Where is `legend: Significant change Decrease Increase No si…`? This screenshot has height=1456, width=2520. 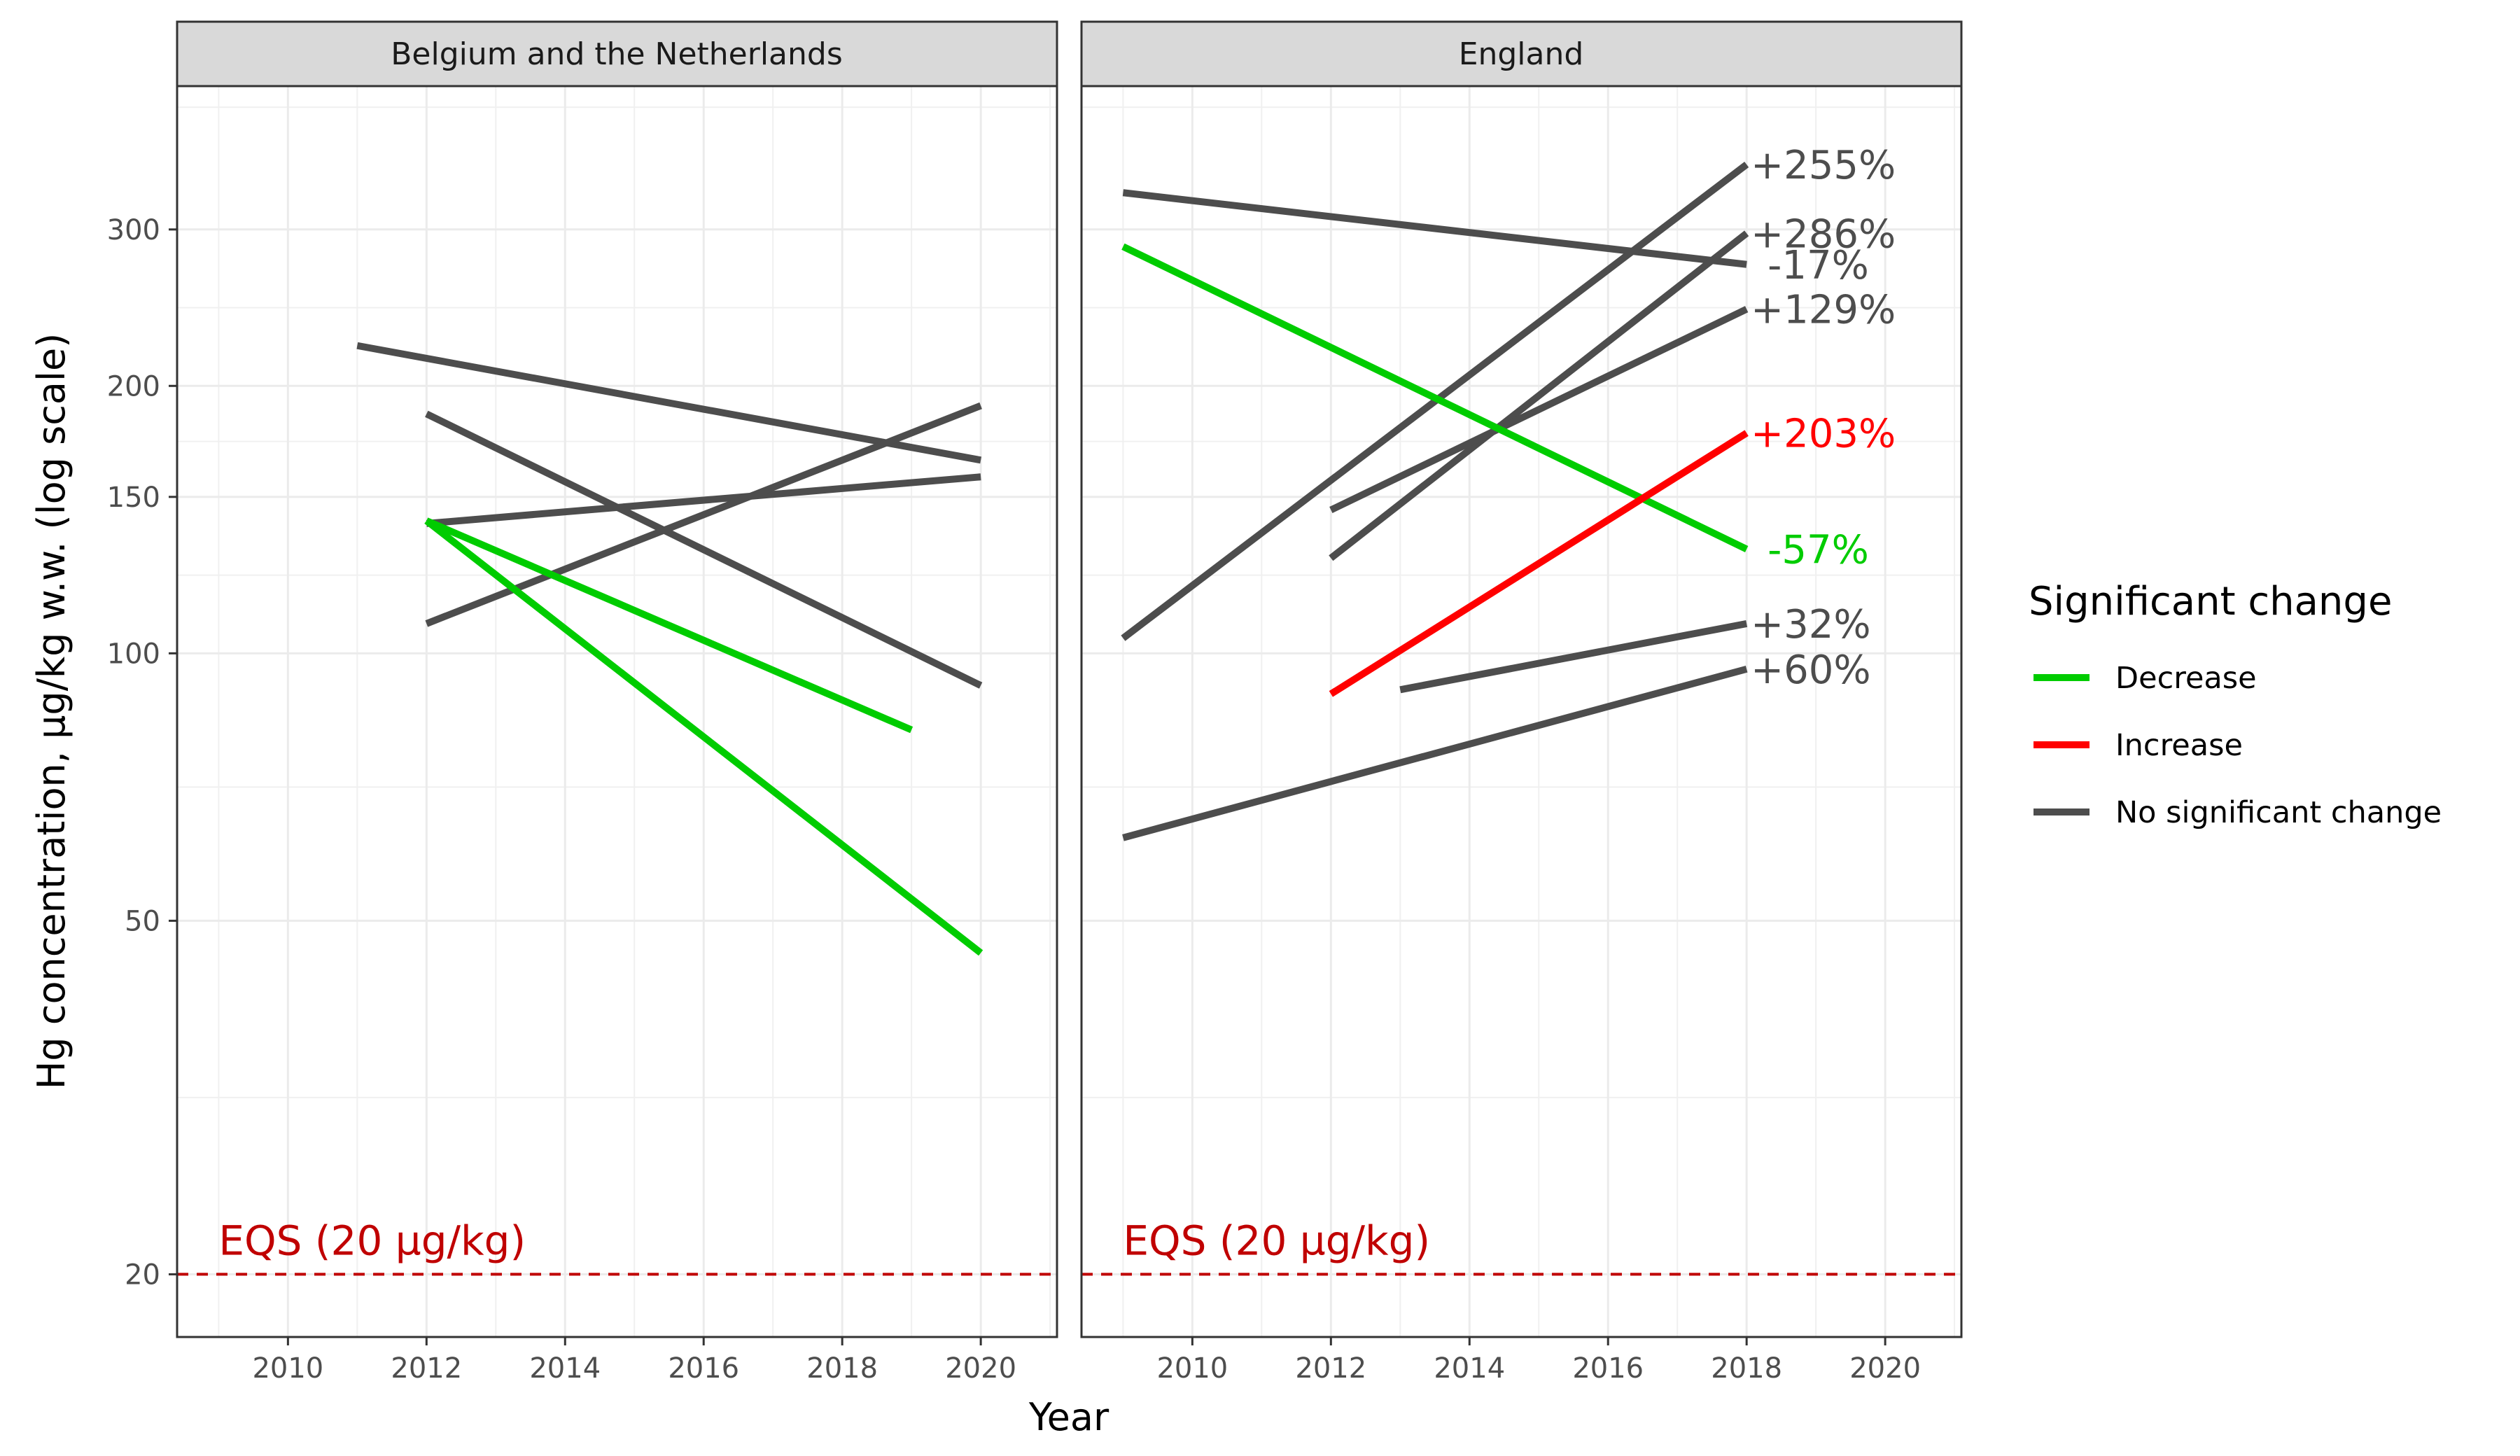 legend: Significant change Decrease Increase No si… is located at coordinates (2235, 704).